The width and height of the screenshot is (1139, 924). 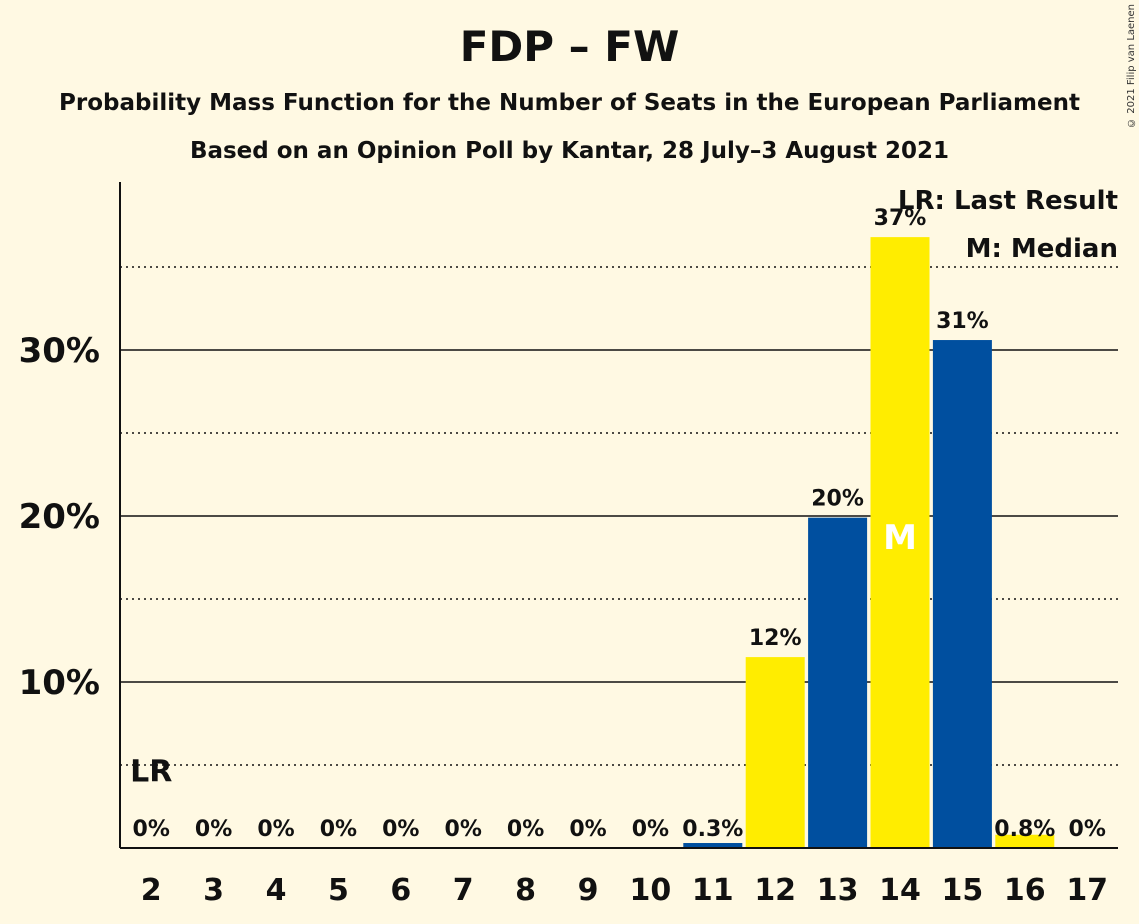 I want to click on x-tick-label: 12, so click(x=775, y=890).